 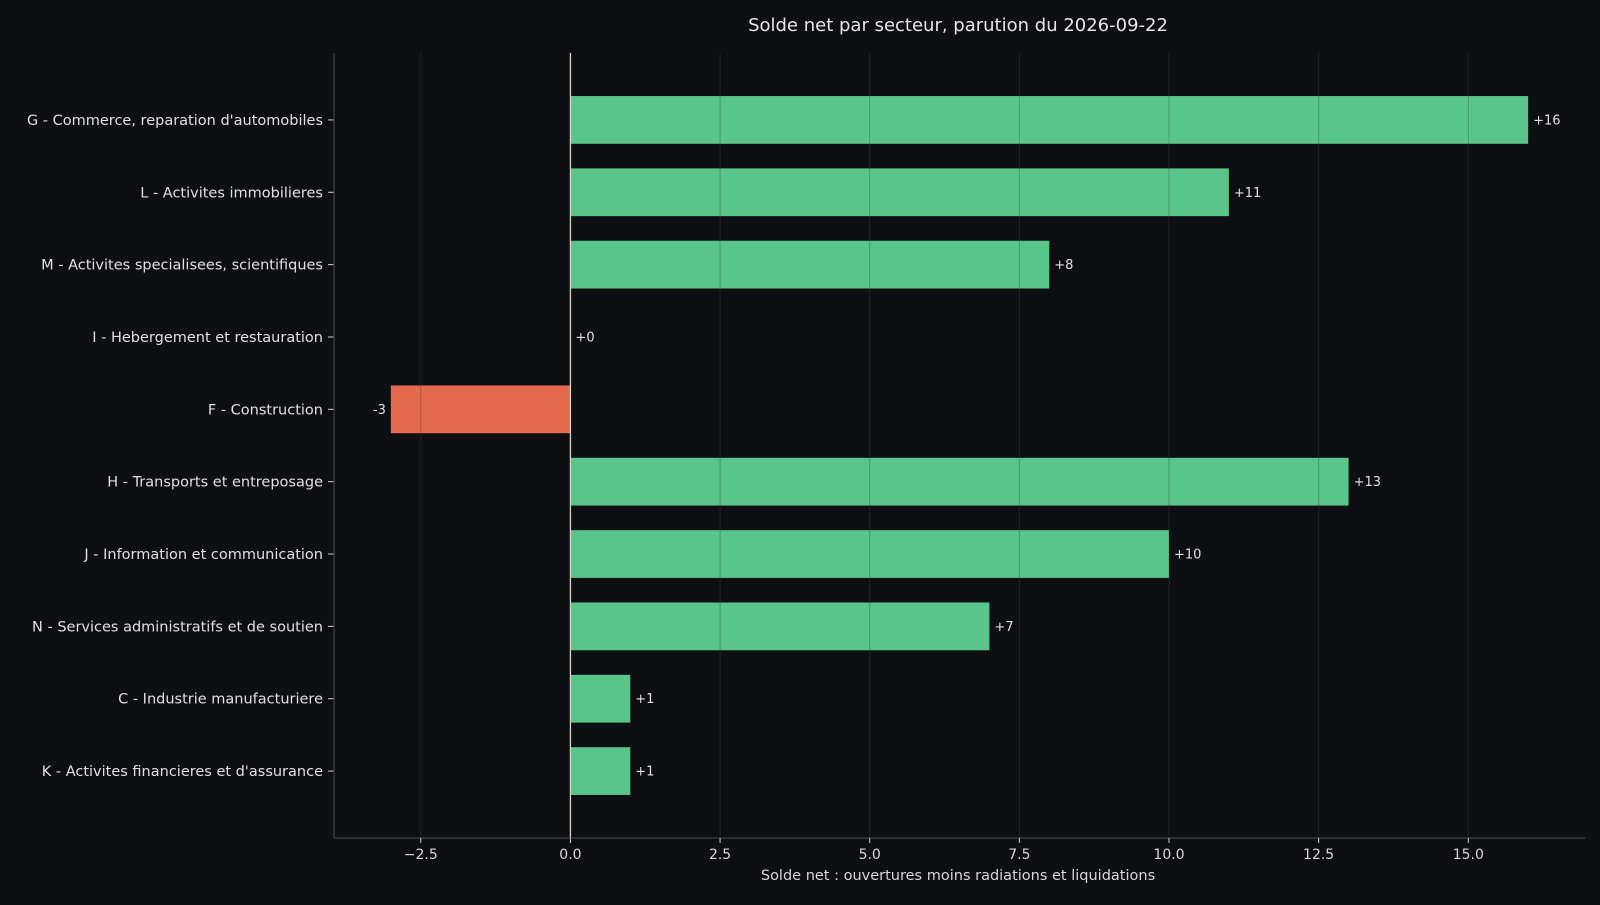 What do you see at coordinates (720, 855) in the screenshot?
I see `x-tick-label: 2.5` at bounding box center [720, 855].